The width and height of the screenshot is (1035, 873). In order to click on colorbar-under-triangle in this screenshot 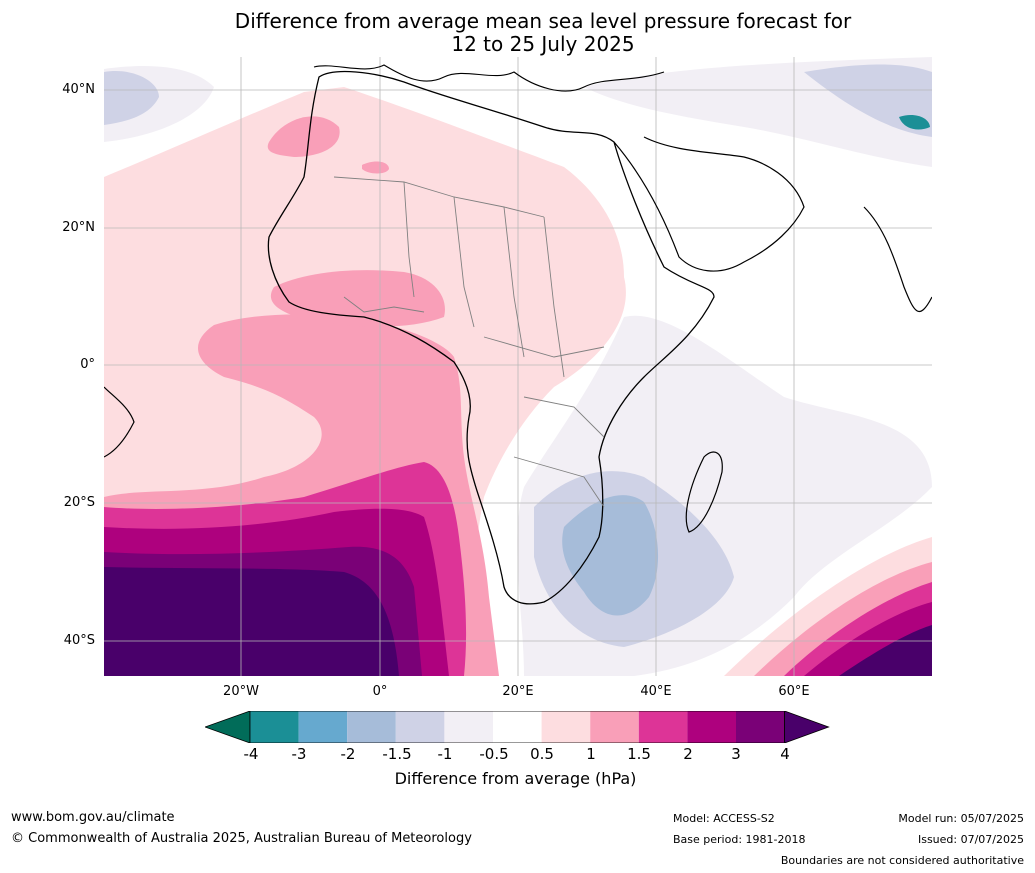, I will do `click(228, 727)`.